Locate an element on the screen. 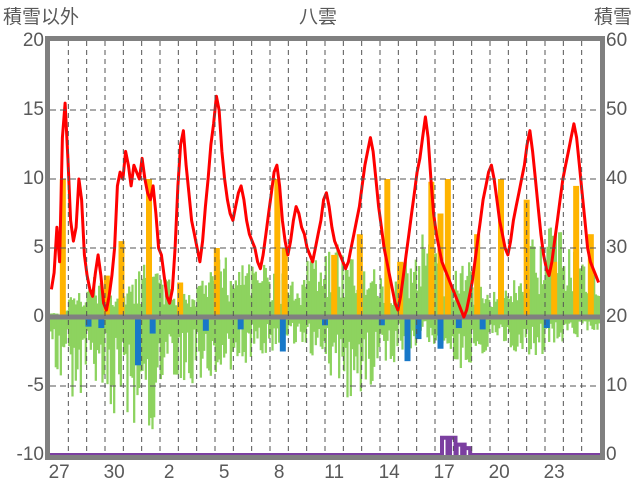 This screenshot has height=501, width=636. y-axis-left-tick-label: 15 is located at coordinates (33, 109).